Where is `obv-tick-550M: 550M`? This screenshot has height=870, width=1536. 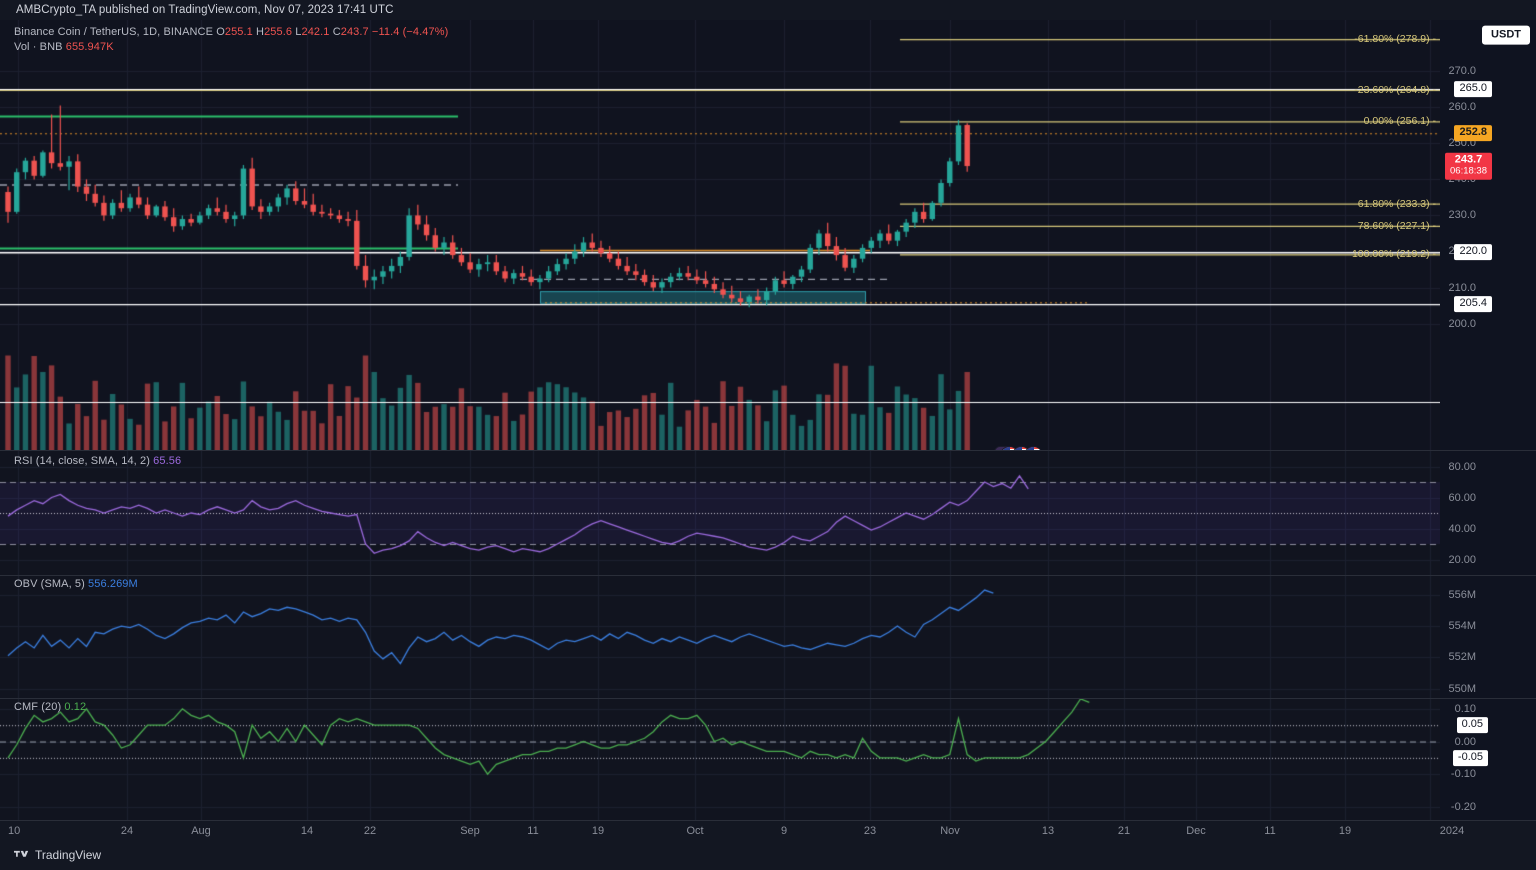
obv-tick-550M: 550M is located at coordinates (1462, 688).